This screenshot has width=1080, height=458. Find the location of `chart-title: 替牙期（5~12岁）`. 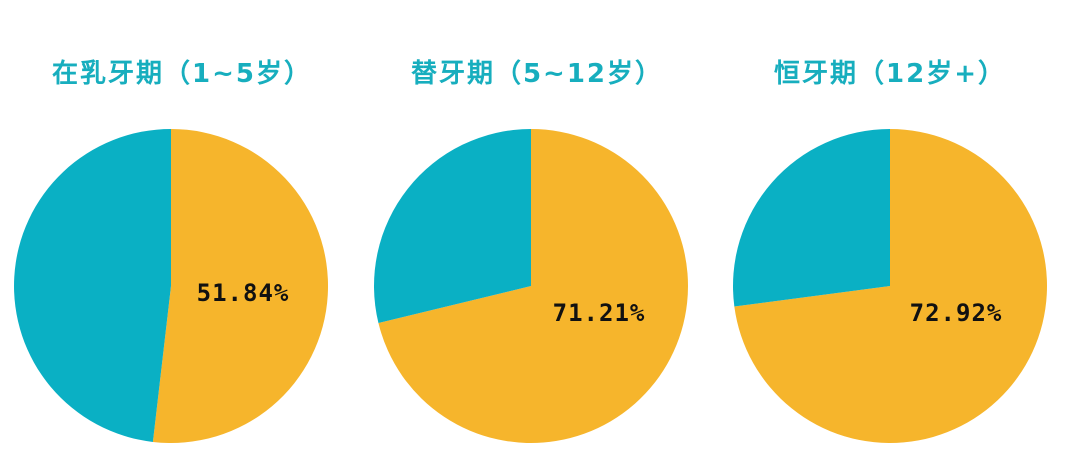

chart-title: 替牙期（5~12岁） is located at coordinates (537, 73).